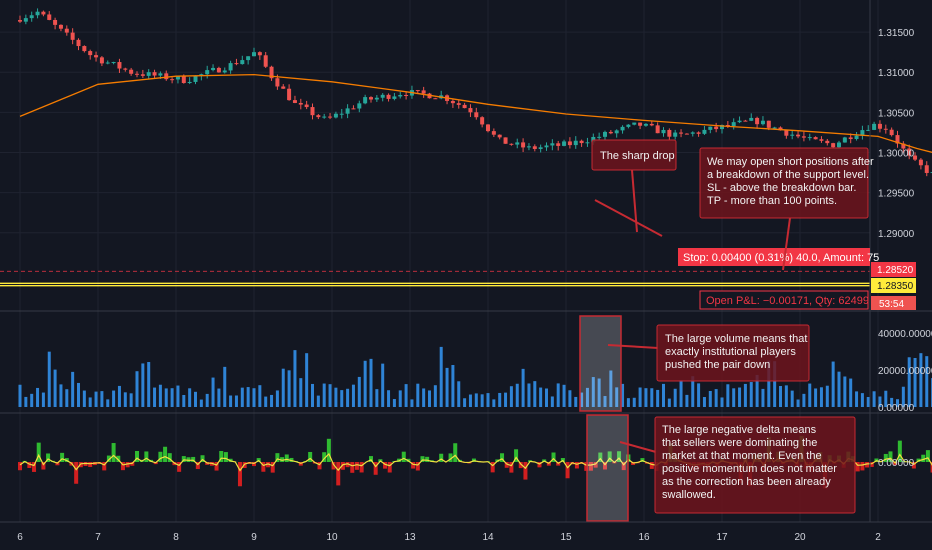 Image resolution: width=932 pixels, height=550 pixels. What do you see at coordinates (772, 201) in the screenshot?
I see `annotation-line: TP - more than 100 points.` at bounding box center [772, 201].